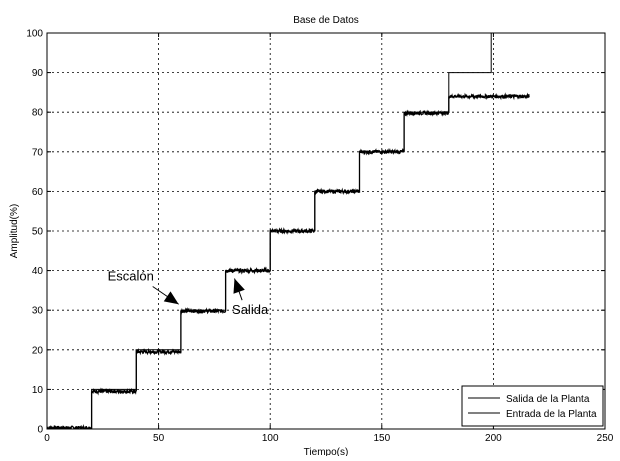 Image resolution: width=620 pixels, height=461 pixels. Describe the element at coordinates (38, 152) in the screenshot. I see `y-tick-label: 70` at that location.